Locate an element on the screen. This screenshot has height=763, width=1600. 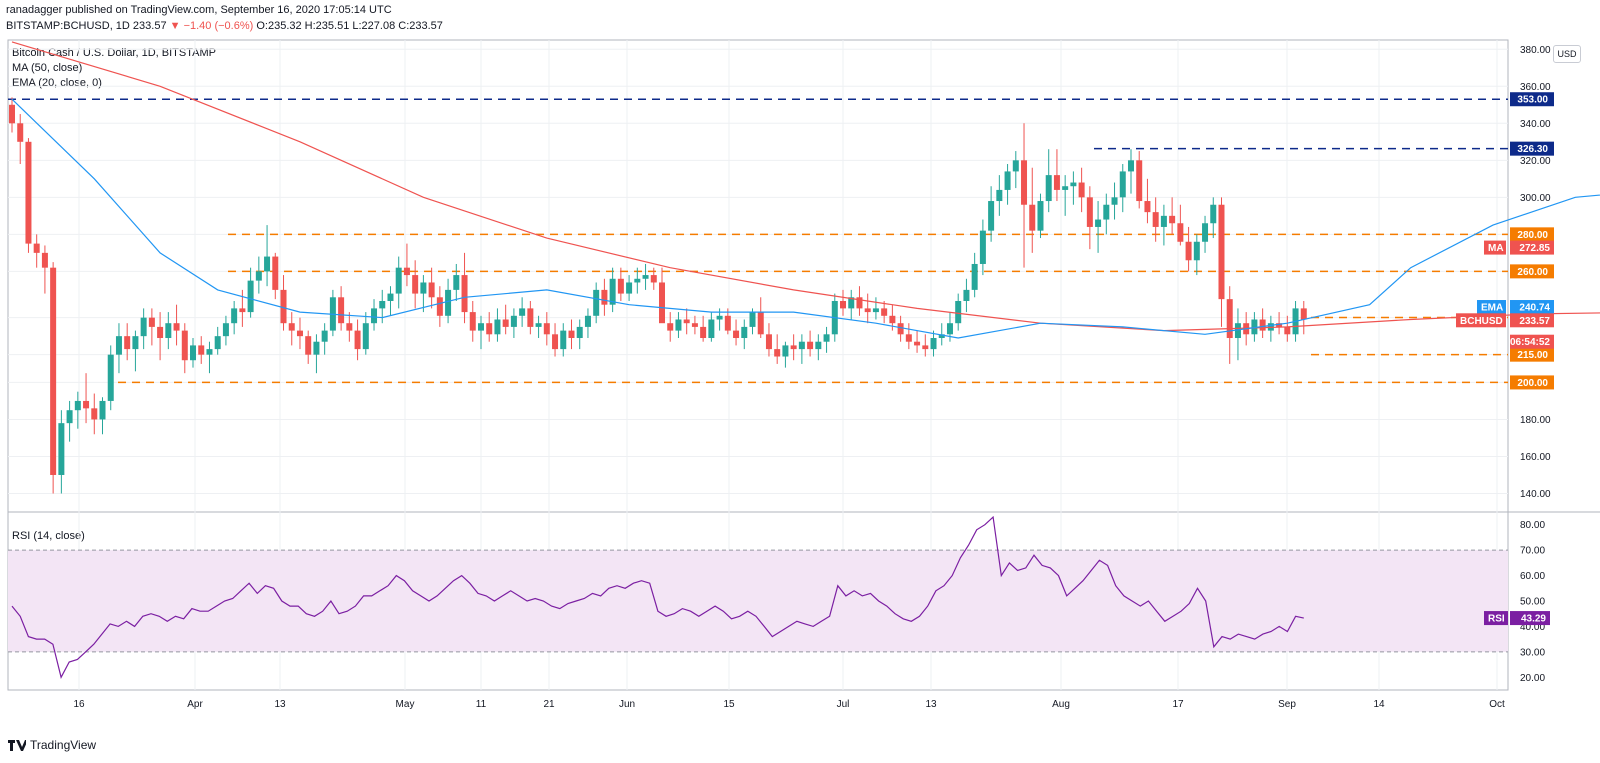
ohlc-values: O:235.32 H:235.51 L:227.08 C:233.57 is located at coordinates (349, 26).